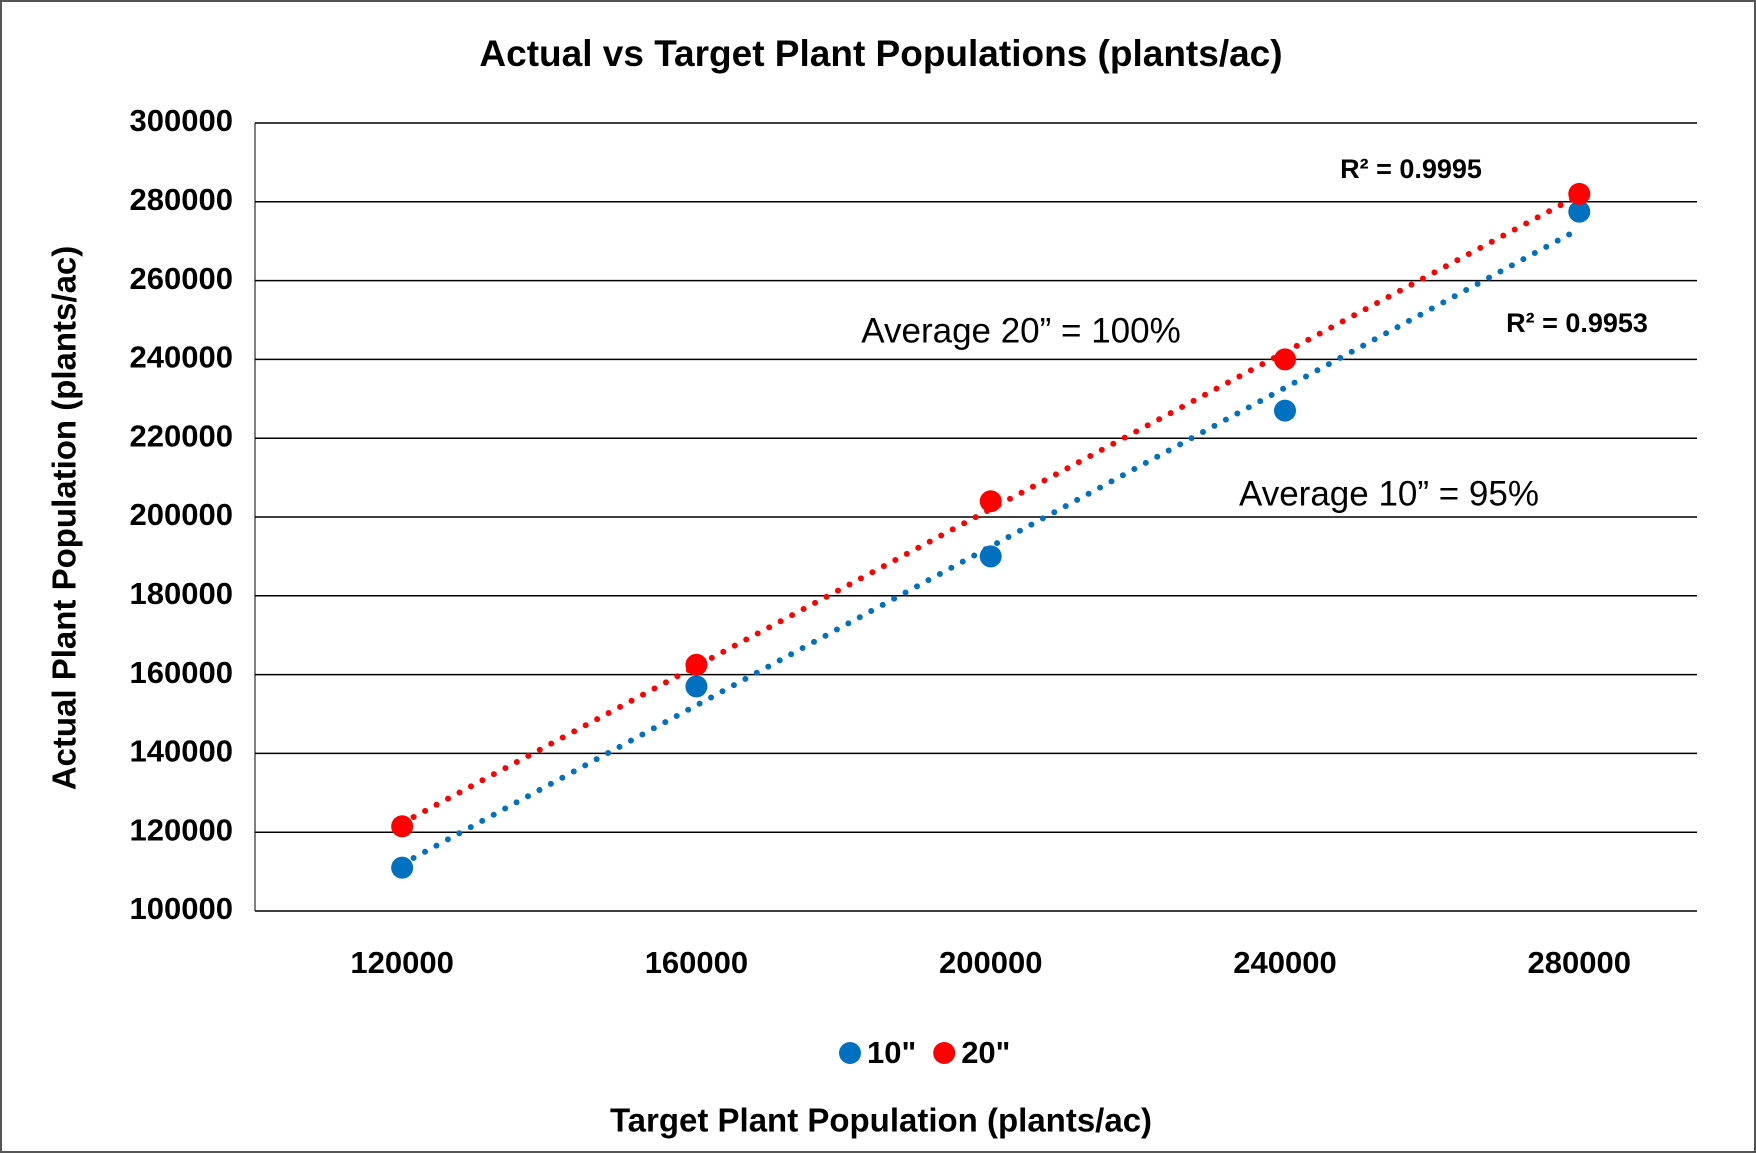 The height and width of the screenshot is (1153, 1756). Describe the element at coordinates (181, 357) in the screenshot. I see `y-tick-label: 240000` at that location.